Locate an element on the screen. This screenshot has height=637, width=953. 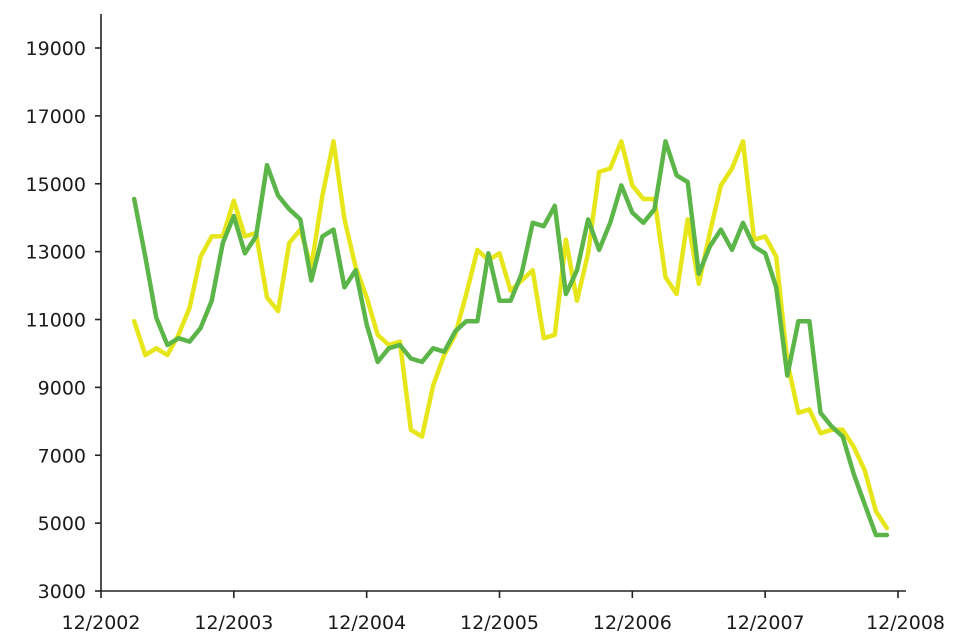
y-tick-label: 13000 is located at coordinates (56, 253).